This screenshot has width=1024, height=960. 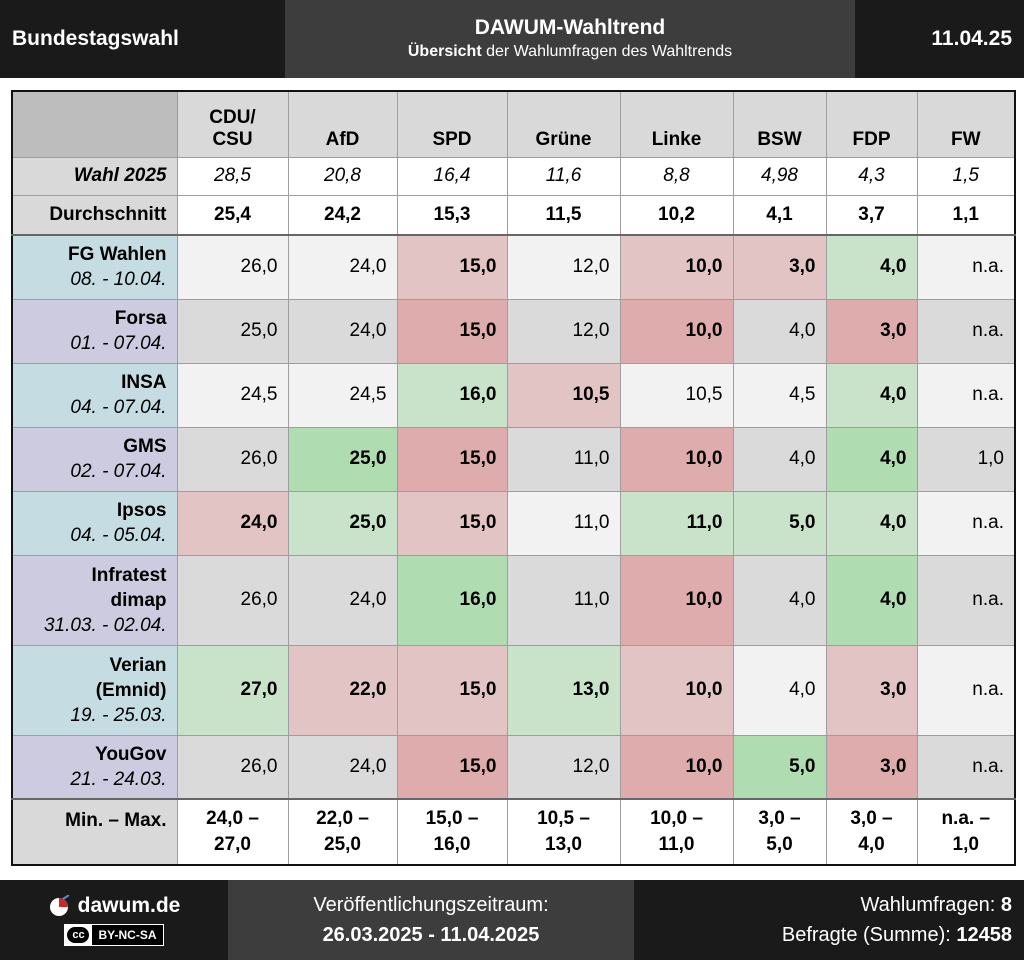 What do you see at coordinates (342, 832) in the screenshot?
I see `min-max-value: 22,0 – 25,0` at bounding box center [342, 832].